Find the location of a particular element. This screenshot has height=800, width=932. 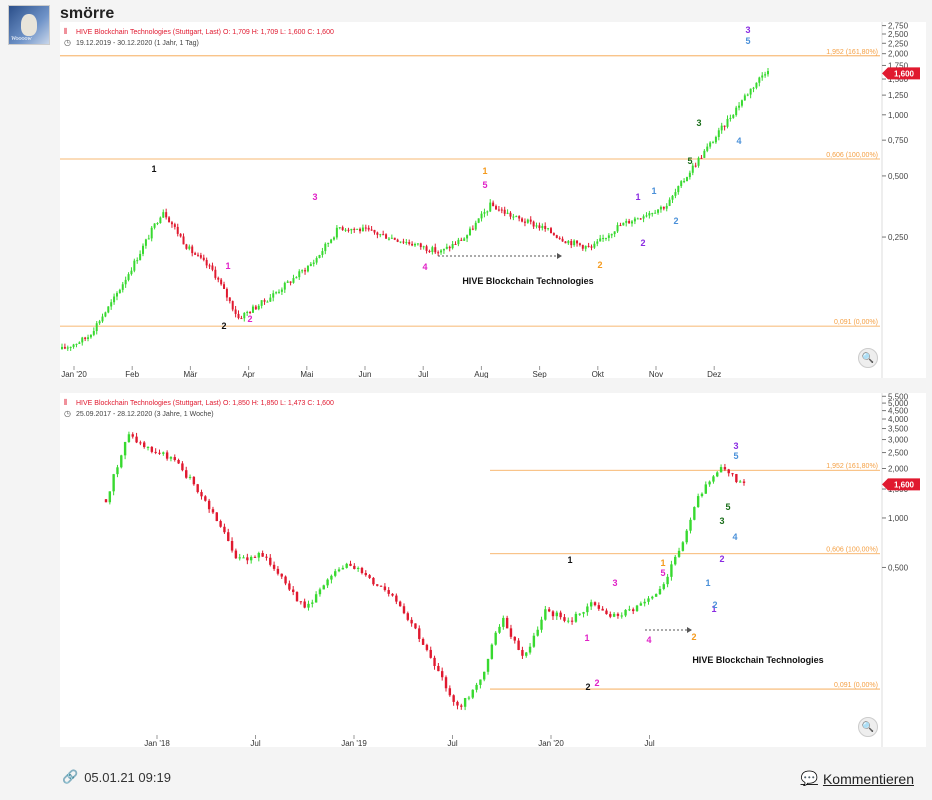

x-tick-label: Aug is located at coordinates (481, 374).